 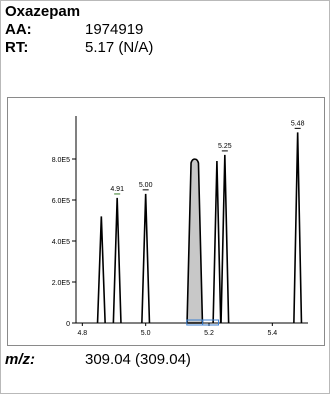 I want to click on x-tick-label: 5.0, so click(x=146, y=333).